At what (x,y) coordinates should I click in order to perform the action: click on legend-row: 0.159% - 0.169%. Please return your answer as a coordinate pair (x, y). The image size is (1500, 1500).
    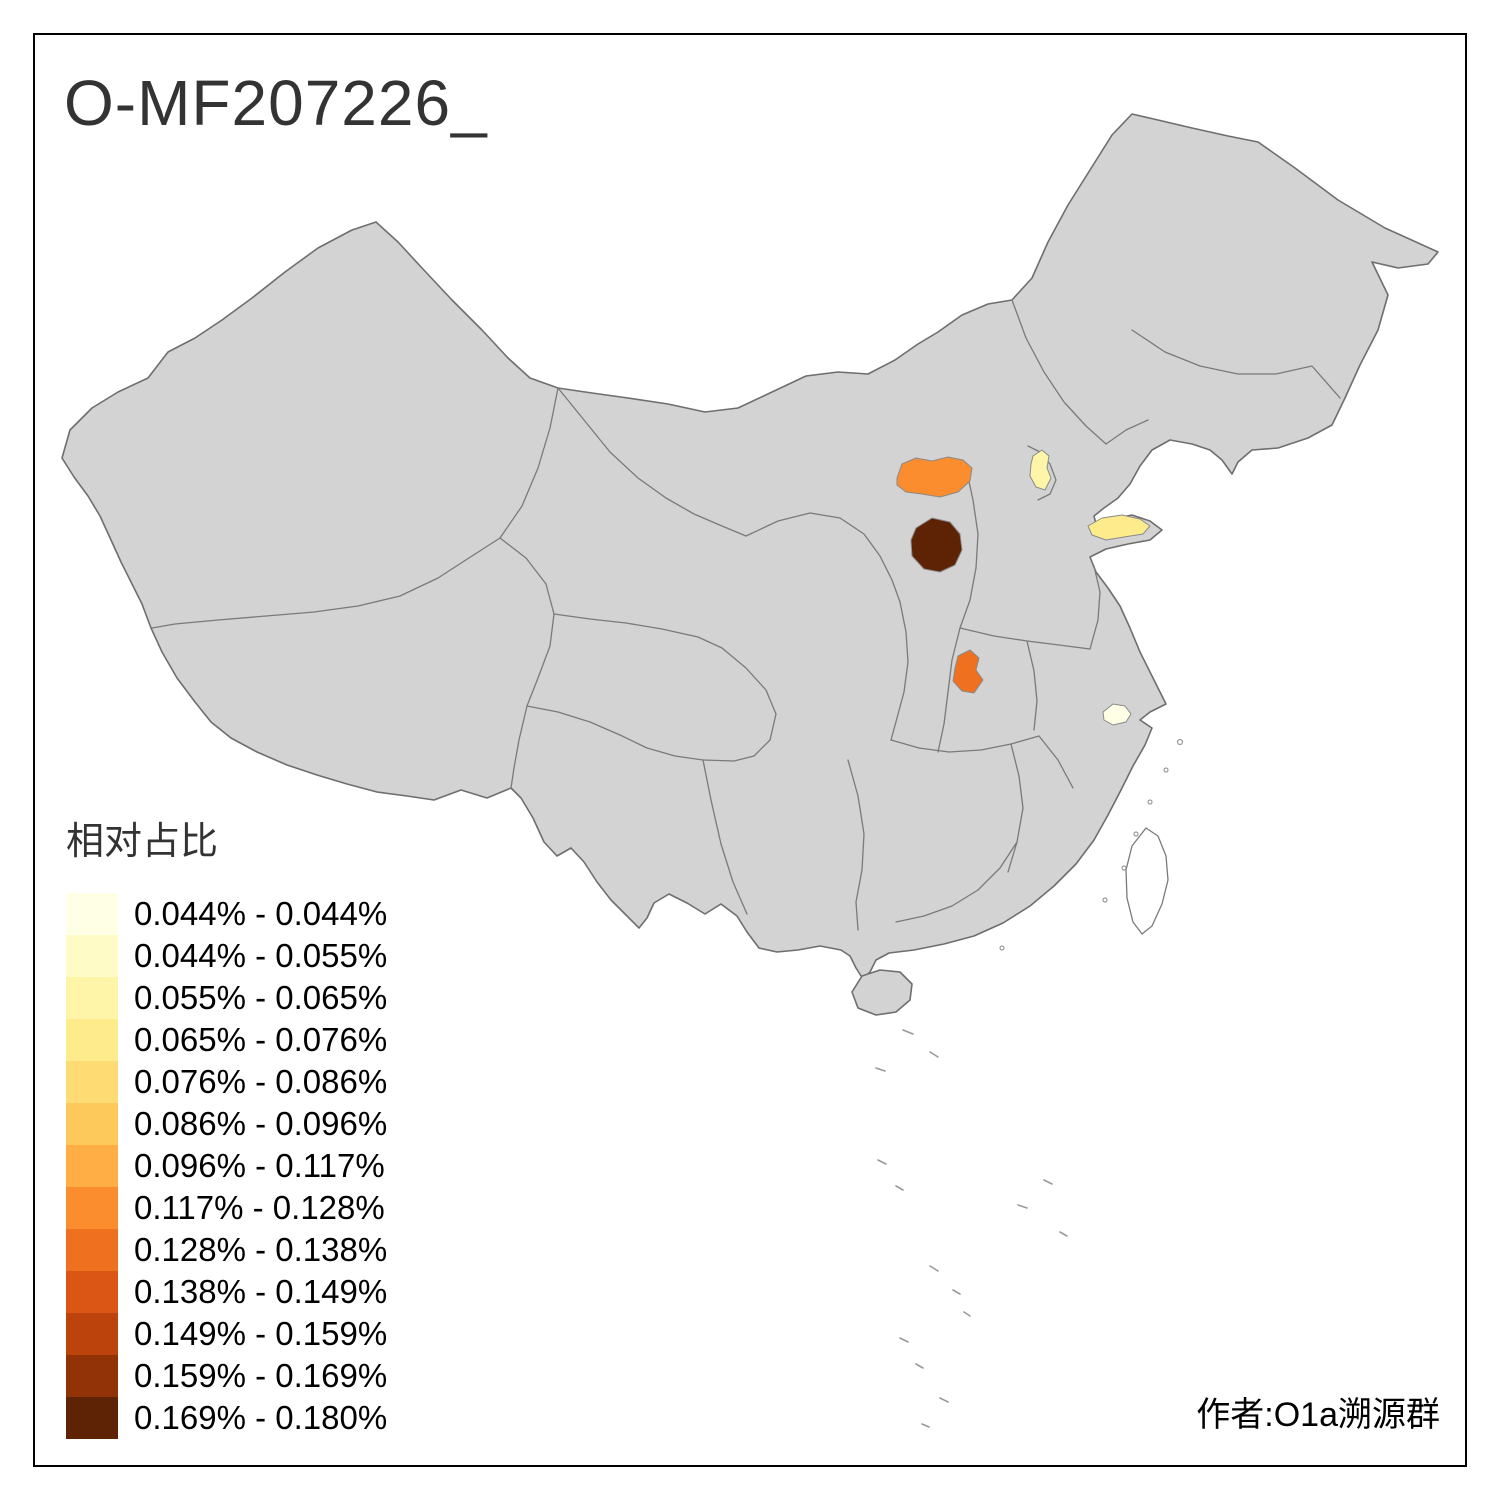
    Looking at the image, I should click on (226, 1376).